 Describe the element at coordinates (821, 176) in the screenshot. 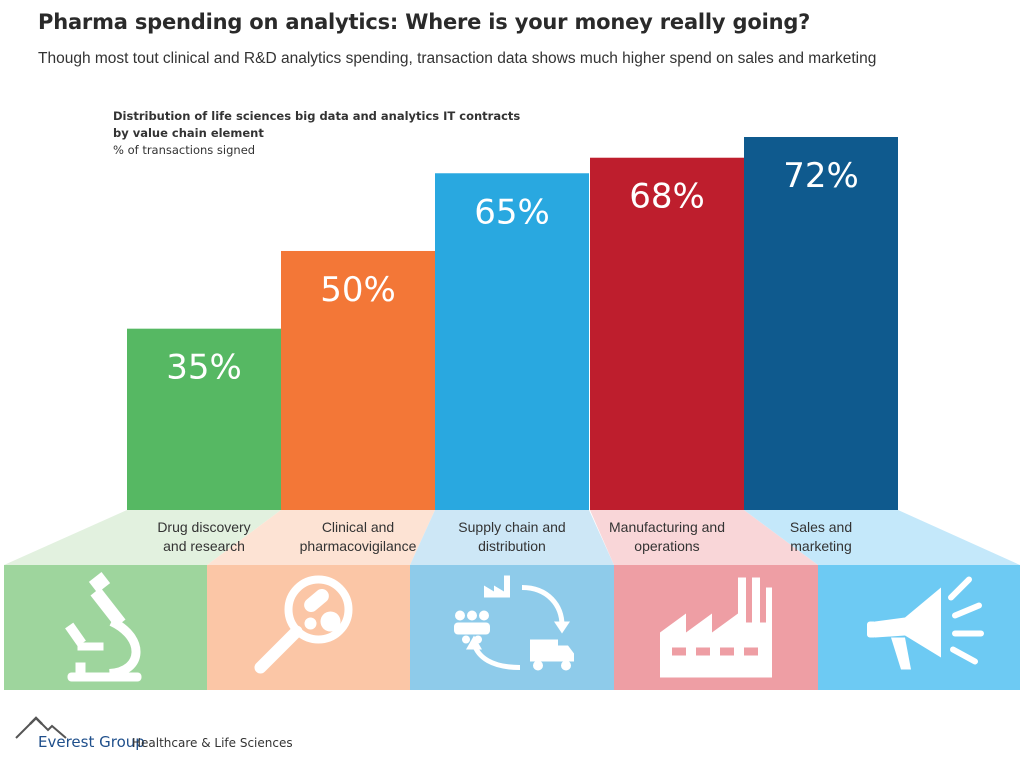

I see `bar-value-label: 72%` at that location.